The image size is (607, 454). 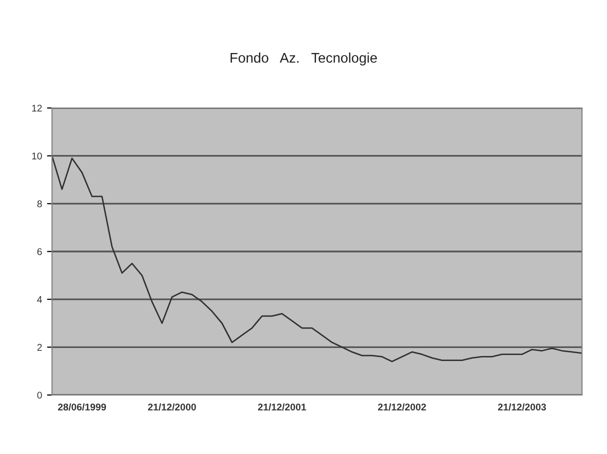 What do you see at coordinates (522, 407) in the screenshot?
I see `x-tick-label: 21/12/2003` at bounding box center [522, 407].